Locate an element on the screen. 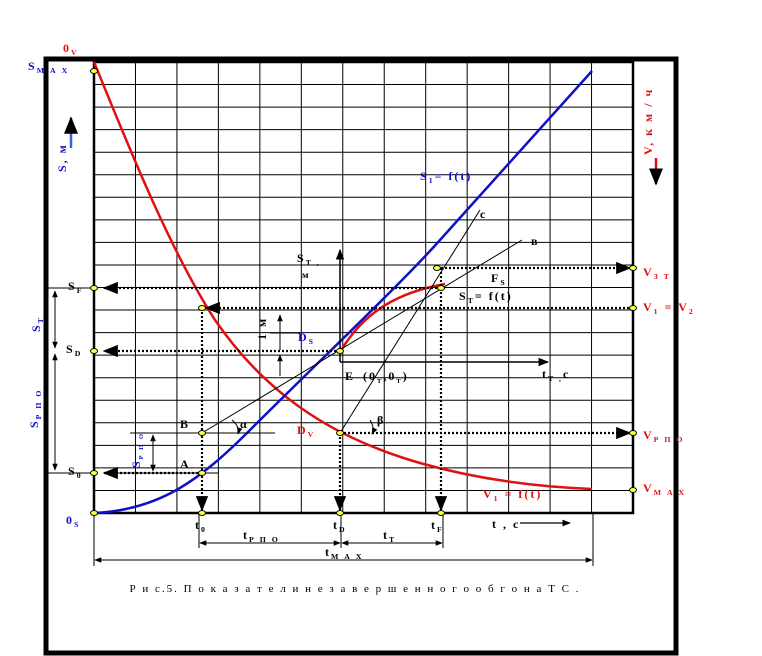 Image resolution: width=762 pixels, height=656 pixels. label: FS is located at coordinates (499, 279).